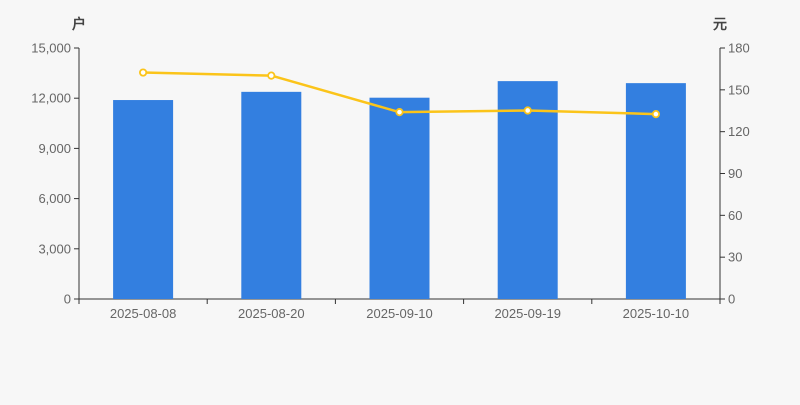 The width and height of the screenshot is (800, 405). Describe the element at coordinates (739, 131) in the screenshot. I see `right-axis-tick-label: 120` at that location.